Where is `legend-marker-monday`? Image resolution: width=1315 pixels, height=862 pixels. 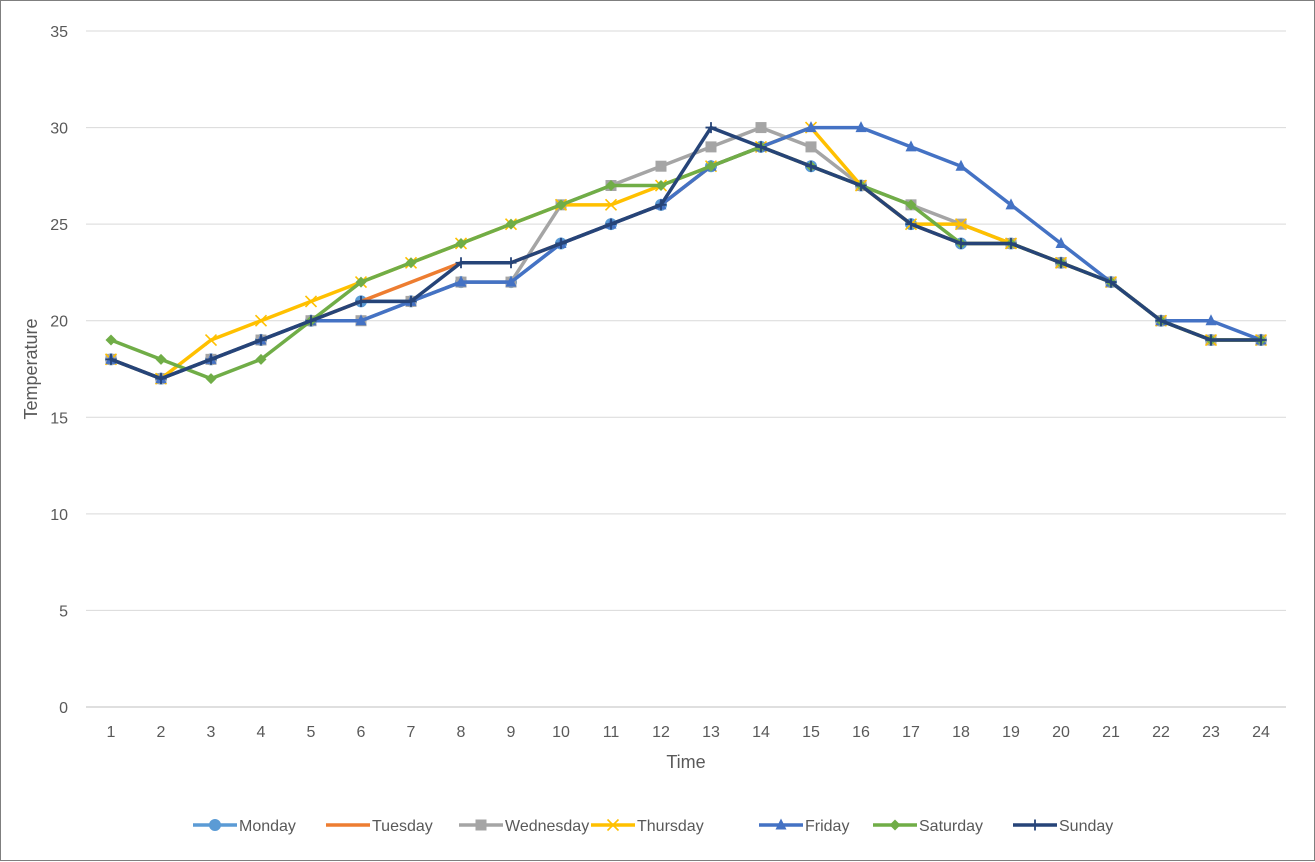 legend-marker-monday is located at coordinates (215, 825).